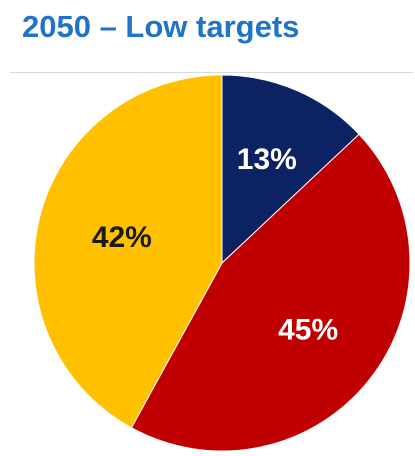 The image size is (415, 456). Describe the element at coordinates (308, 329) in the screenshot. I see `pie-label-2: 45%` at that location.